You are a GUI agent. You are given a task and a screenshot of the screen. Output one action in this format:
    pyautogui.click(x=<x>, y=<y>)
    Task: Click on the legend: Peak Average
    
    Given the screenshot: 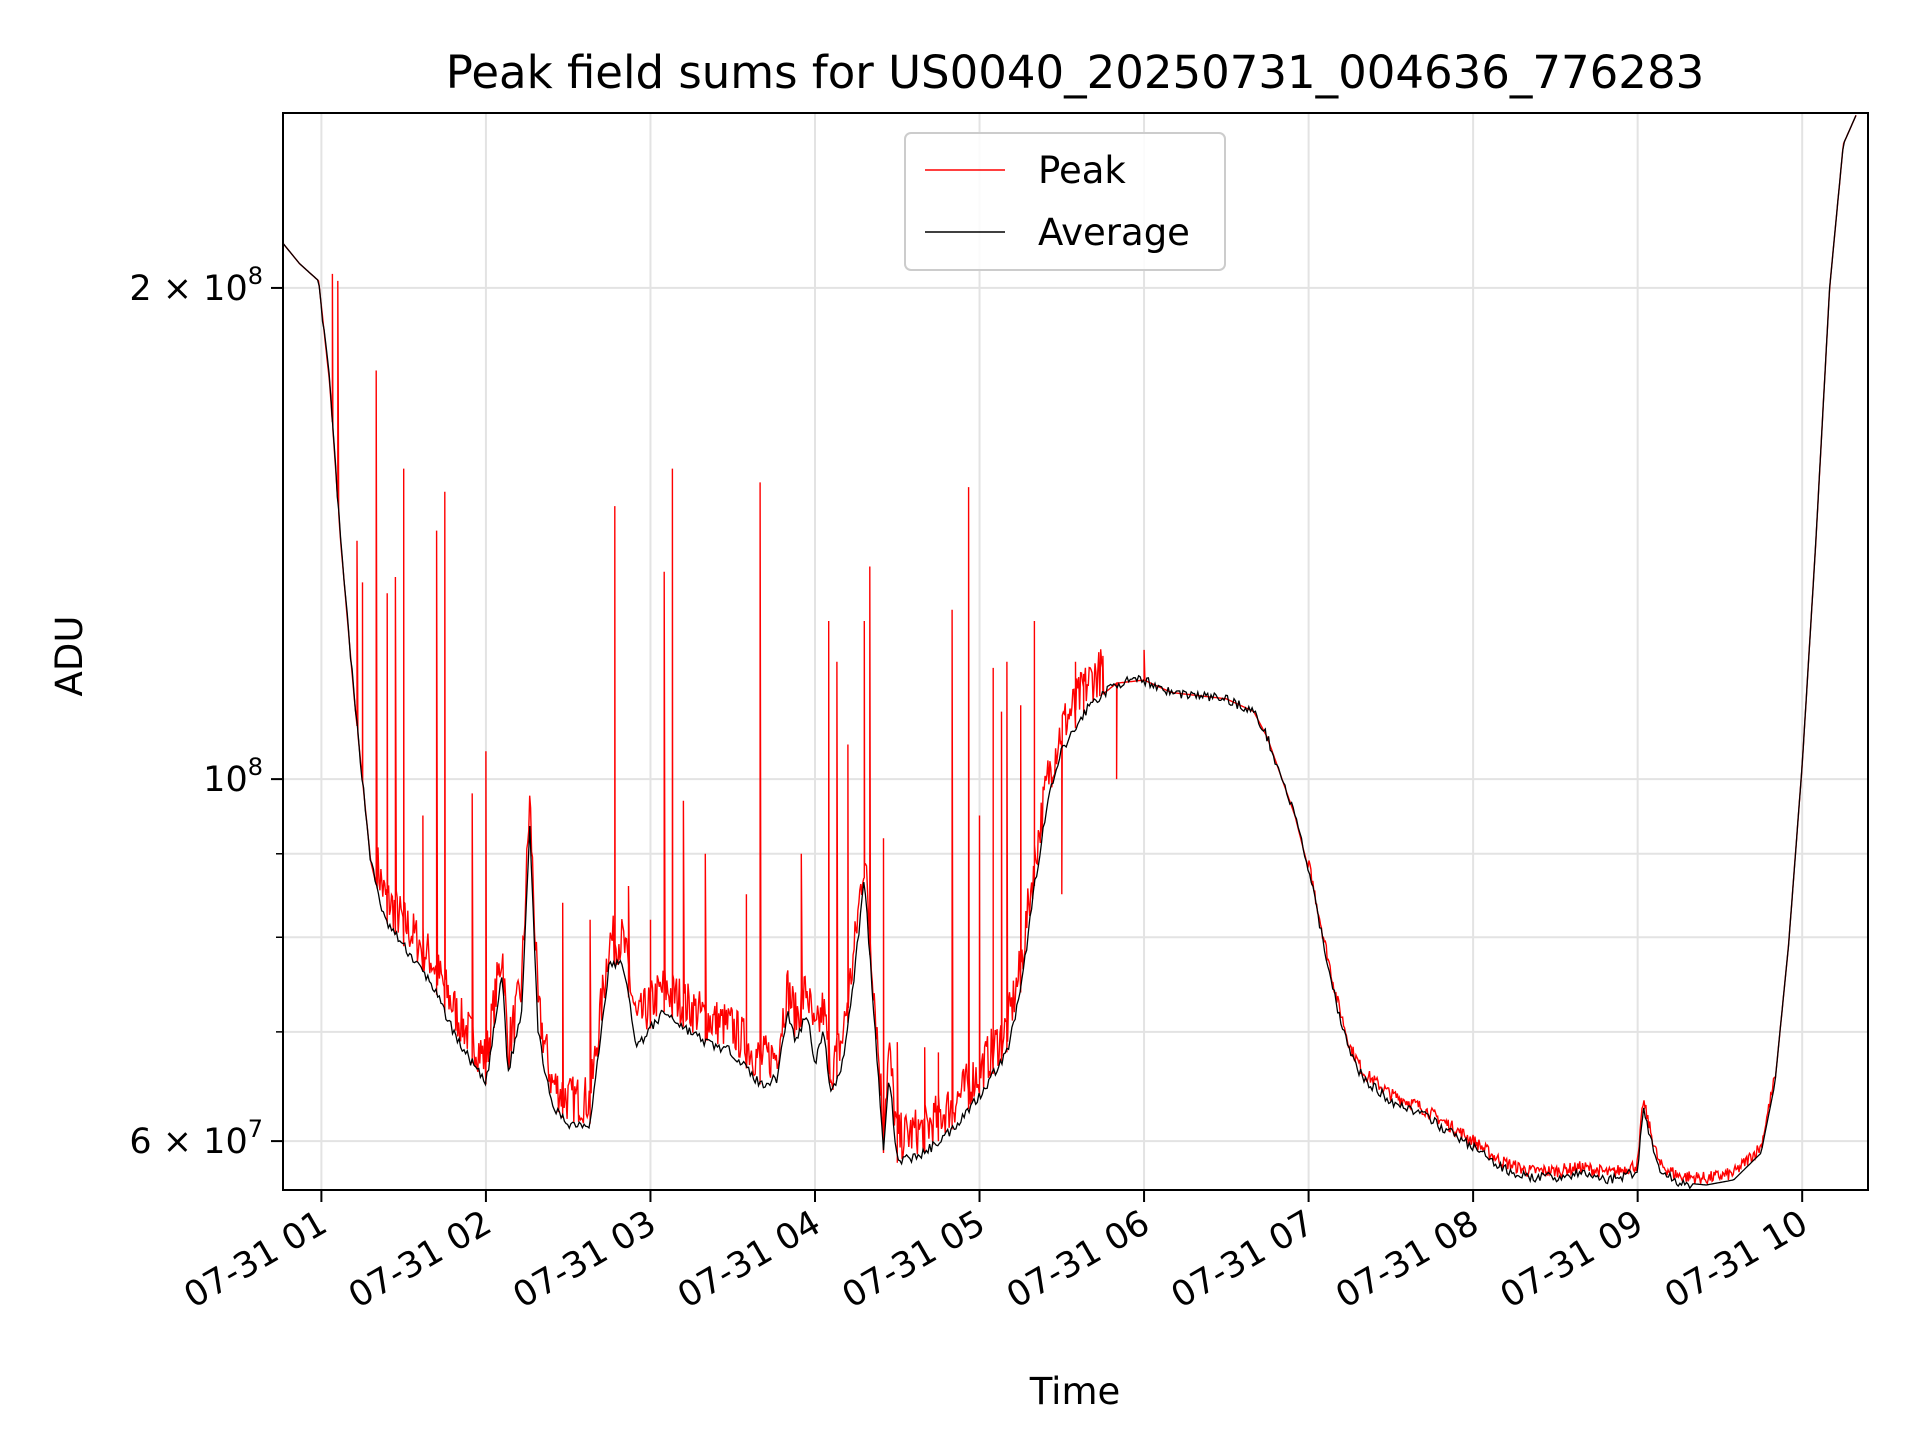 What is the action you would take?
    pyautogui.click(x=1065, y=201)
    